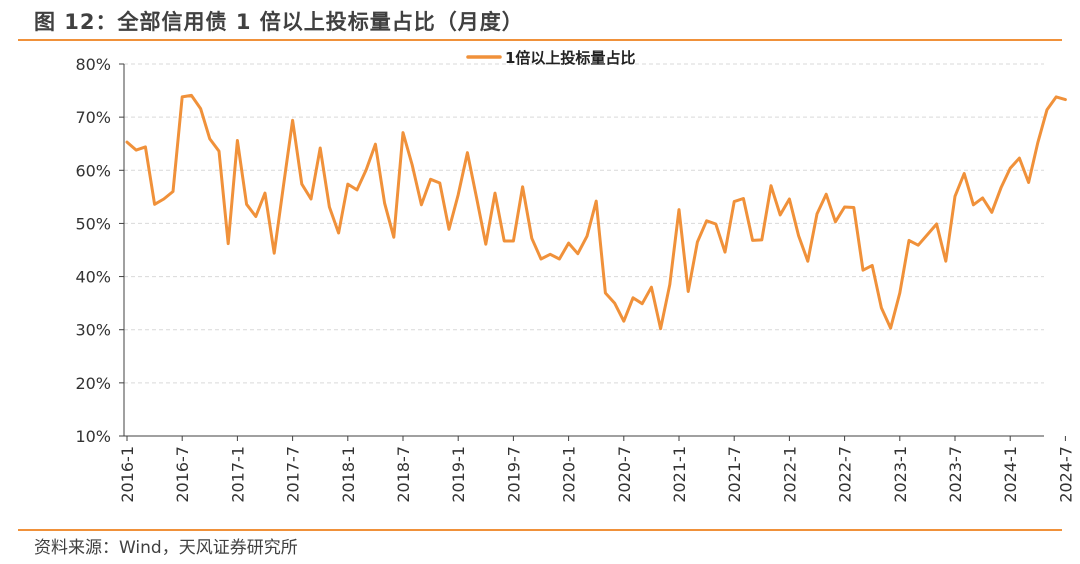 This screenshot has height=564, width=1080. I want to click on x-tick-label: 2023-7, so click(955, 474).